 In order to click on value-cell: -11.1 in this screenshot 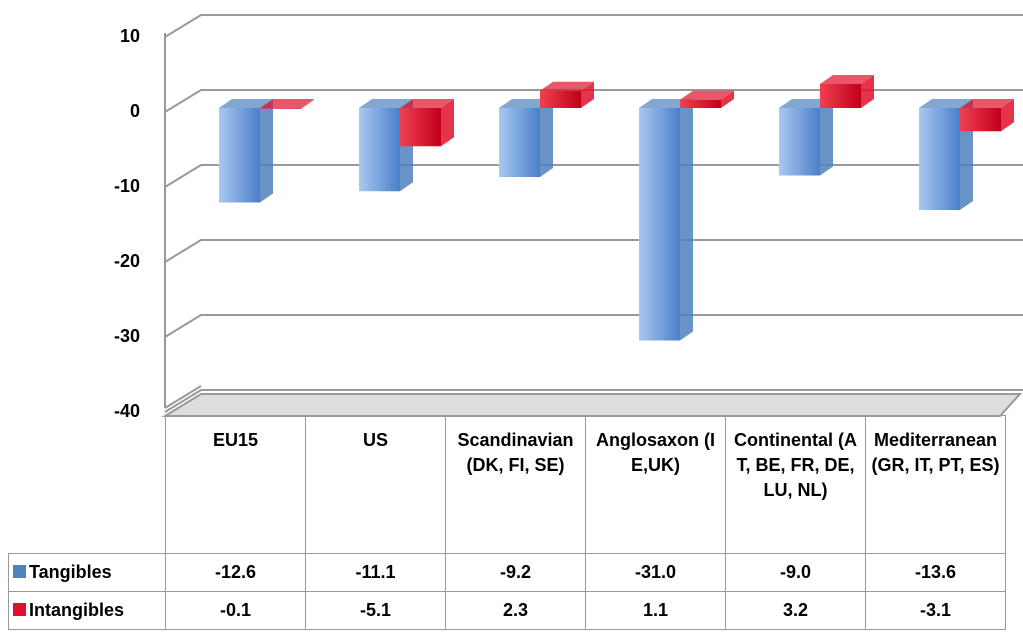, I will do `click(375, 572)`.